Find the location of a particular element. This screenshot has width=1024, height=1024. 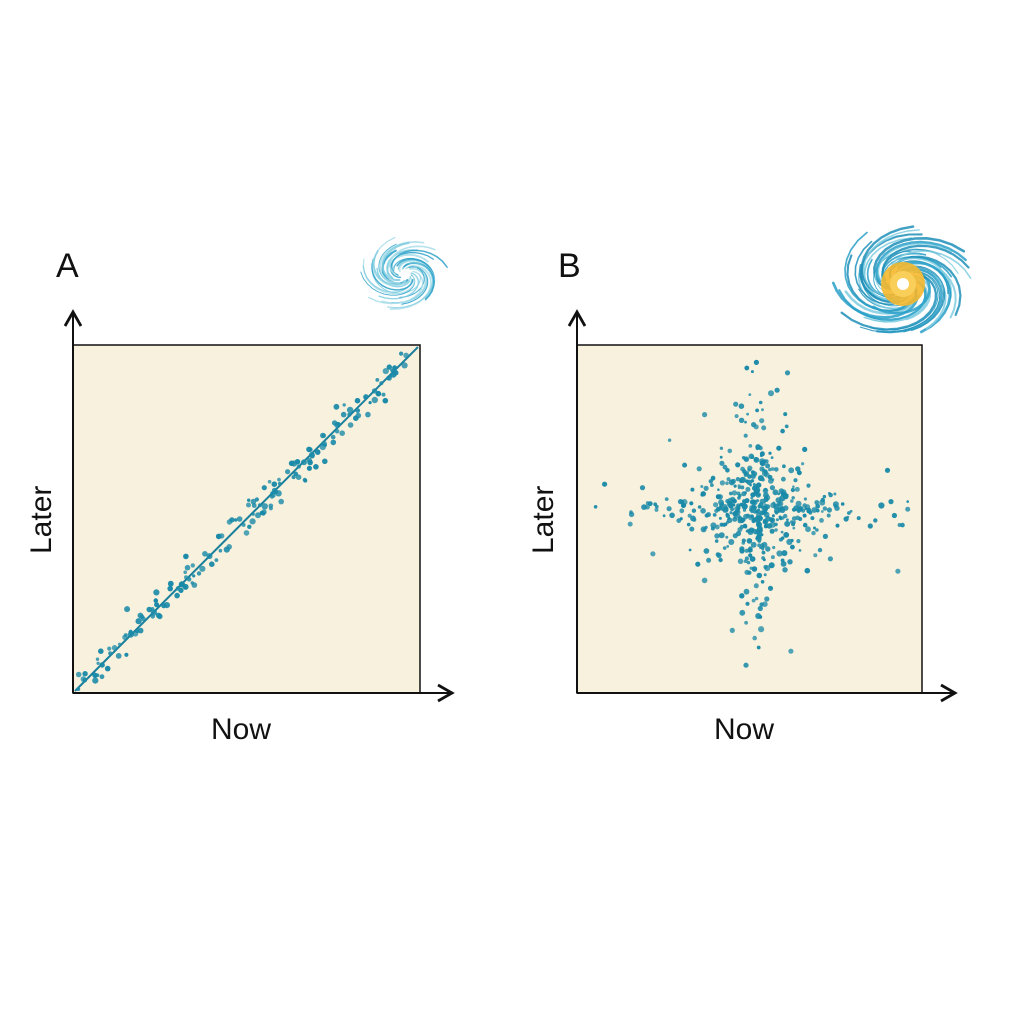

panel-b-points is located at coordinates (752, 513).